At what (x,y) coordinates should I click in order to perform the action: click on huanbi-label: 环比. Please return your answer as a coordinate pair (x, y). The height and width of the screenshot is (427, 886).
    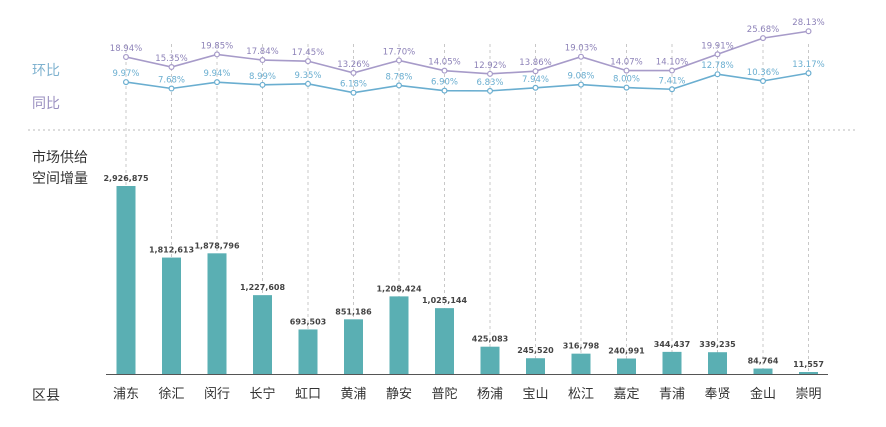
    Looking at the image, I should click on (46, 71).